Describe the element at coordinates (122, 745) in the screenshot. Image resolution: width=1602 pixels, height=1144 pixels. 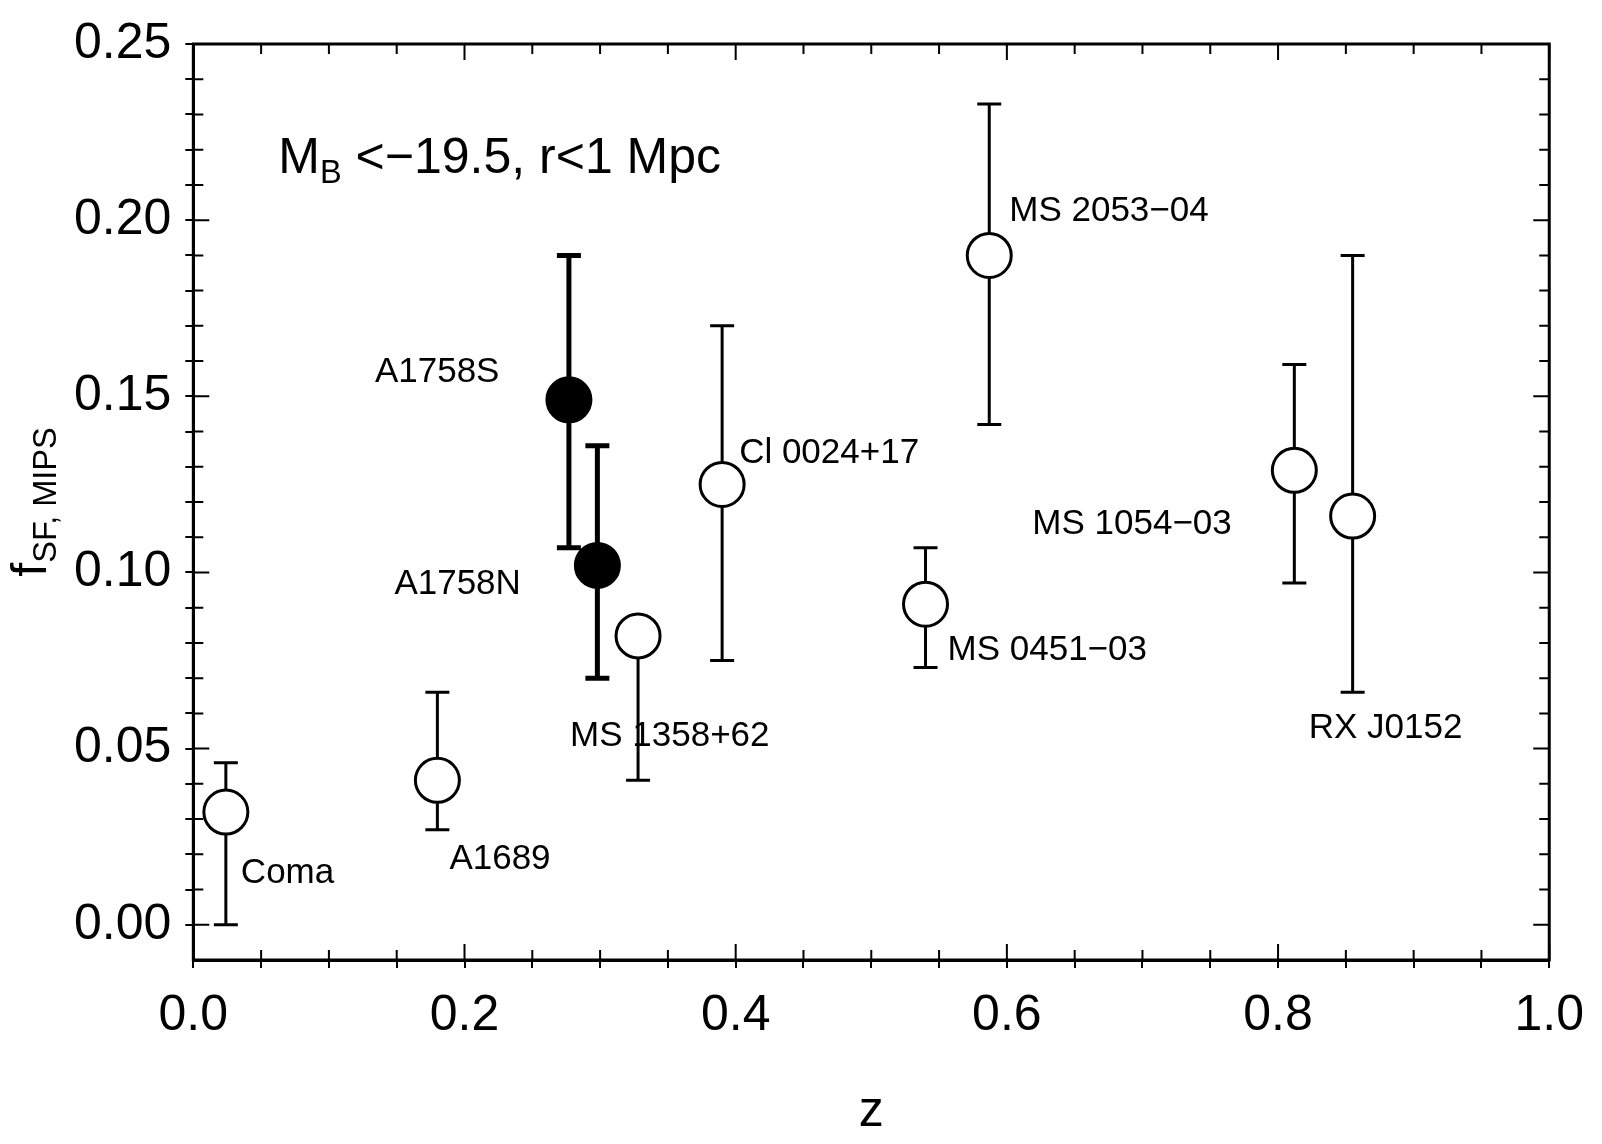
I see `y-tick-label: 0.05` at that location.